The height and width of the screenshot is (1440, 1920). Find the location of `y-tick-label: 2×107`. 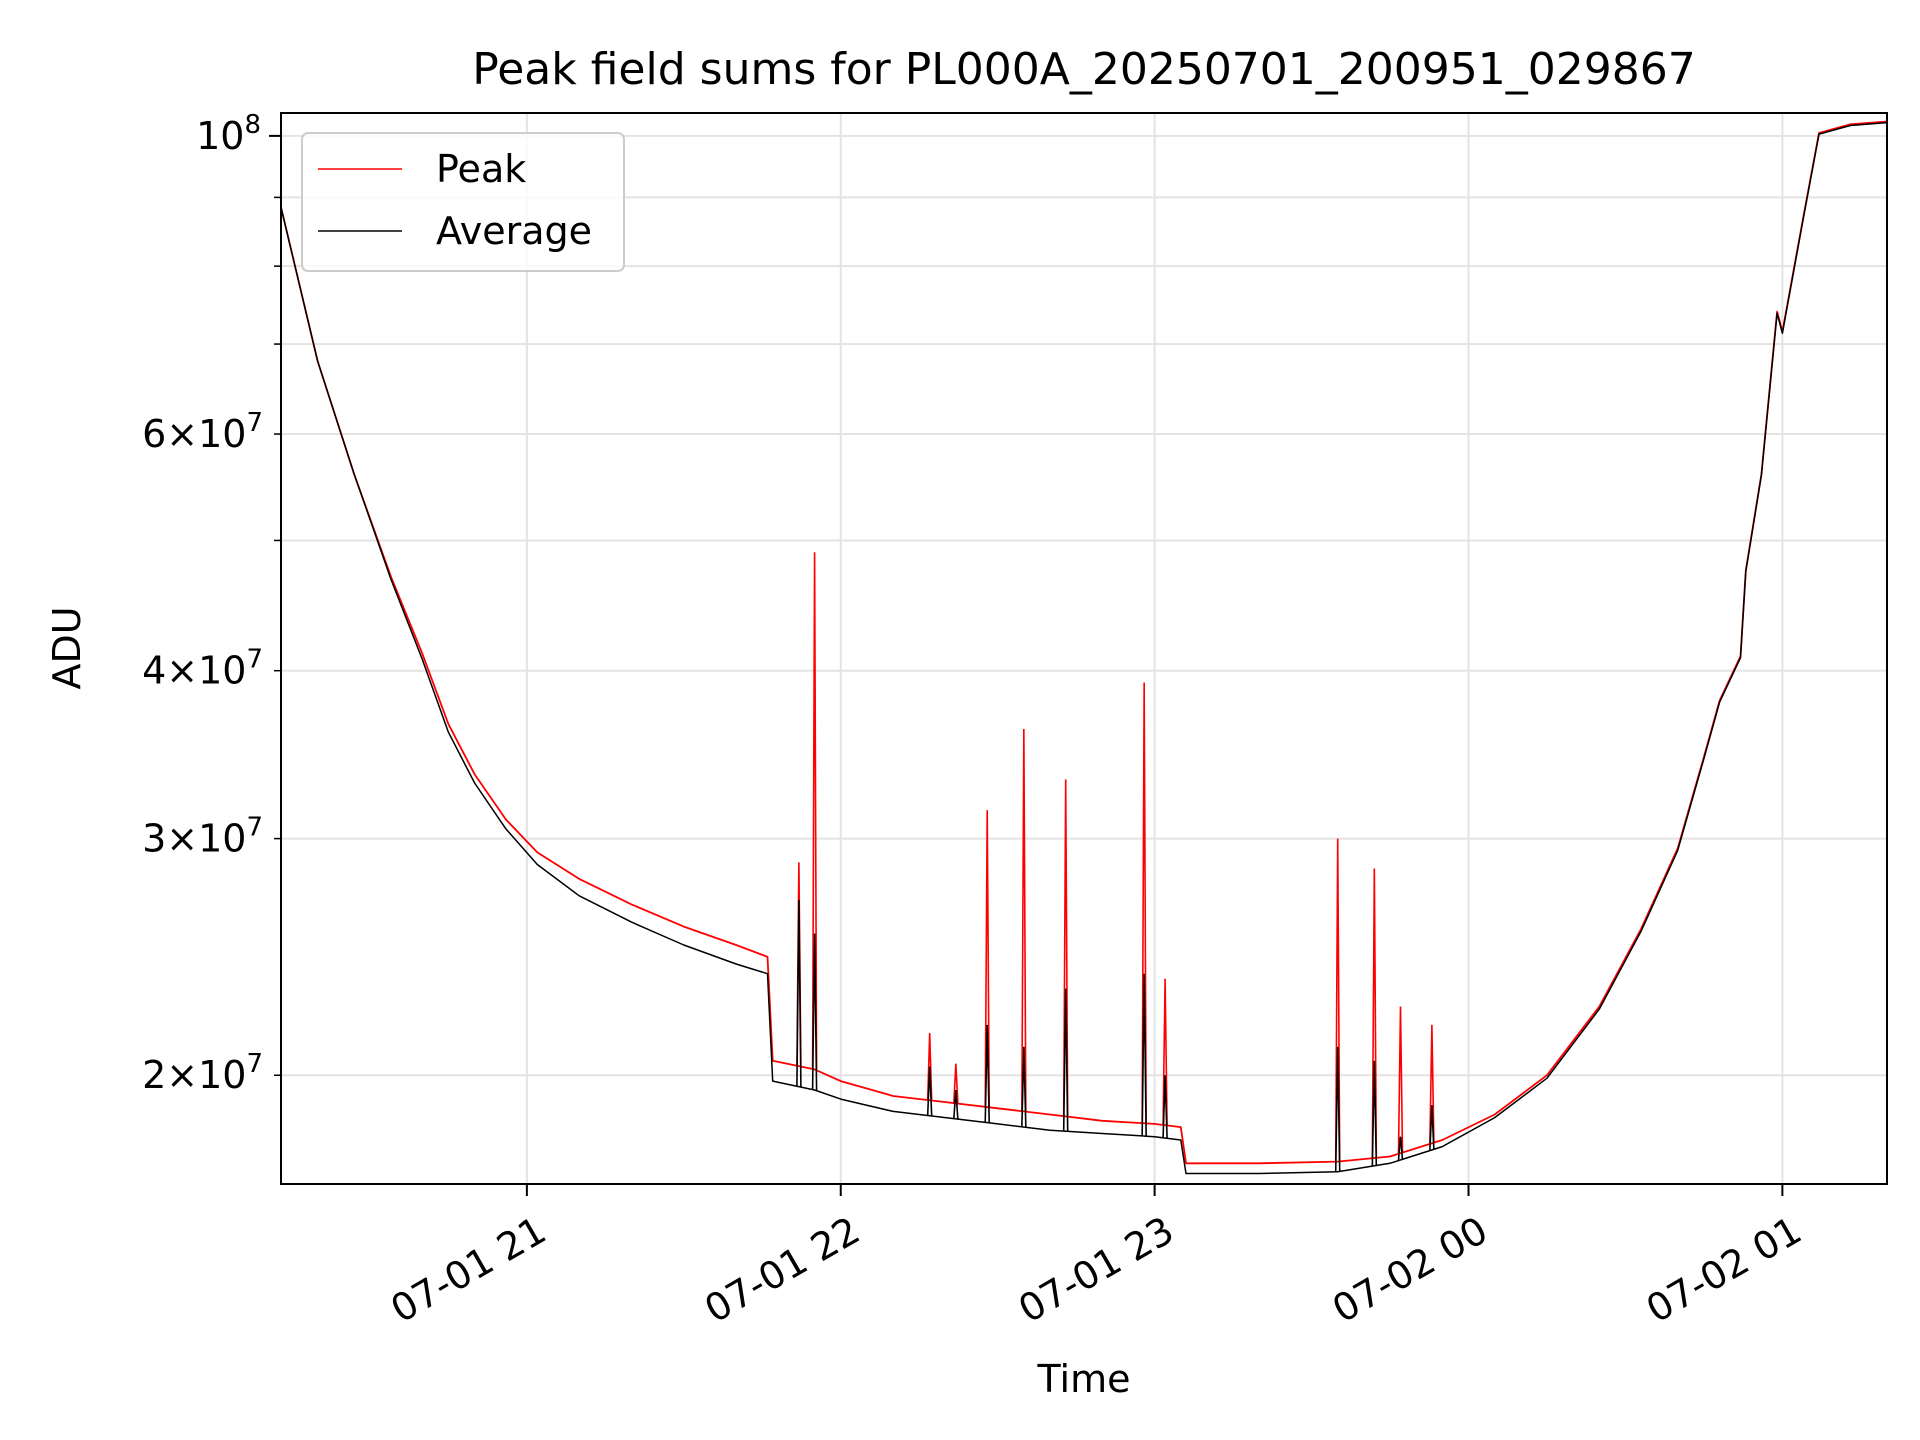

y-tick-label: 2×107 is located at coordinates (202, 1073).